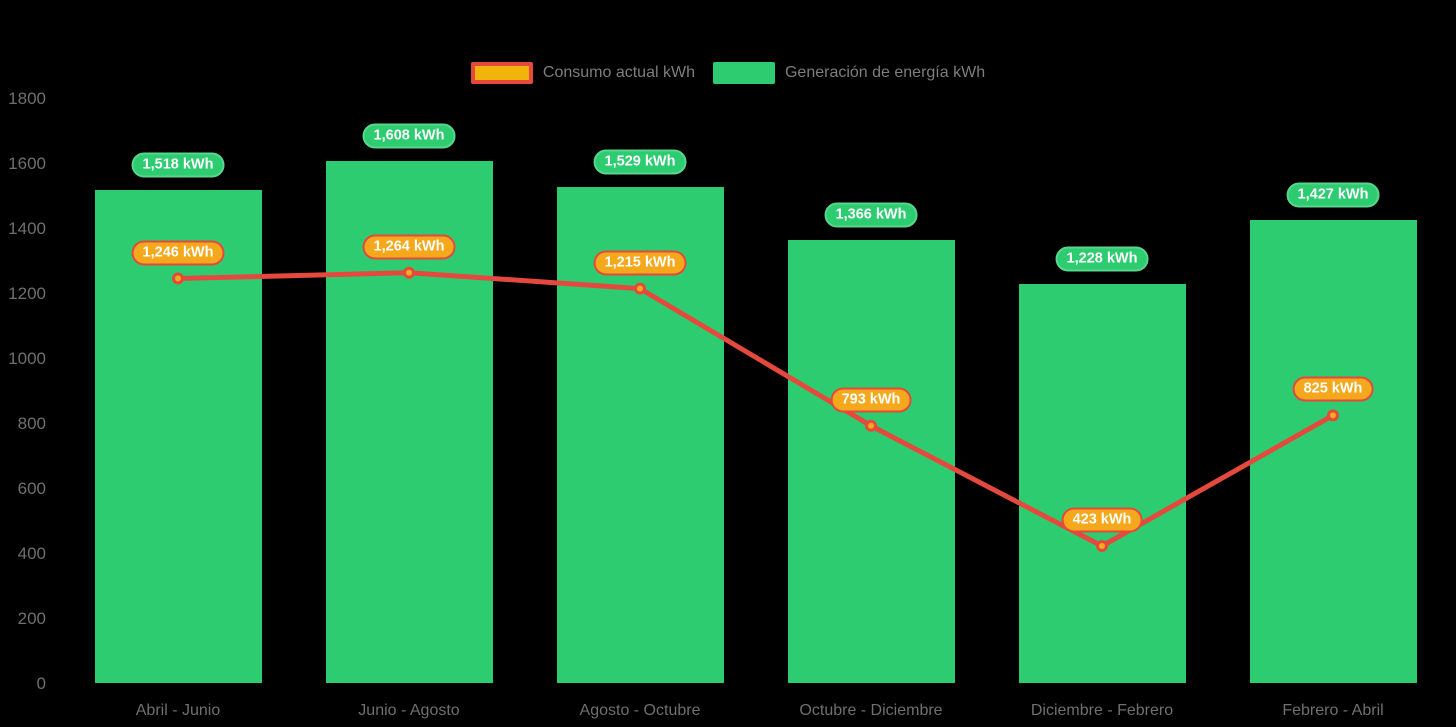 The height and width of the screenshot is (727, 1456). I want to click on x-axis-category-label: Octubre - Diciembre, so click(871, 710).